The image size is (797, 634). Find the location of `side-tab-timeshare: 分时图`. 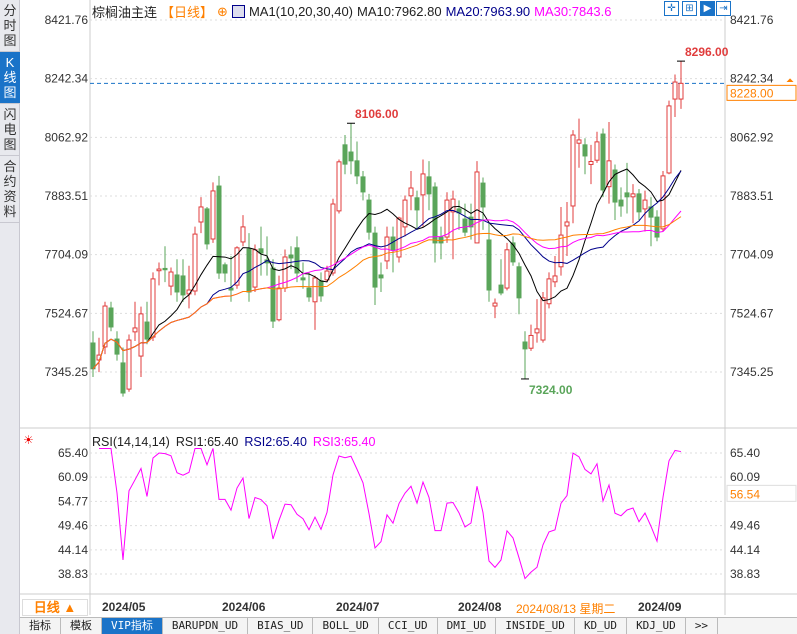

side-tab-timeshare: 分时图 is located at coordinates (10, 26).